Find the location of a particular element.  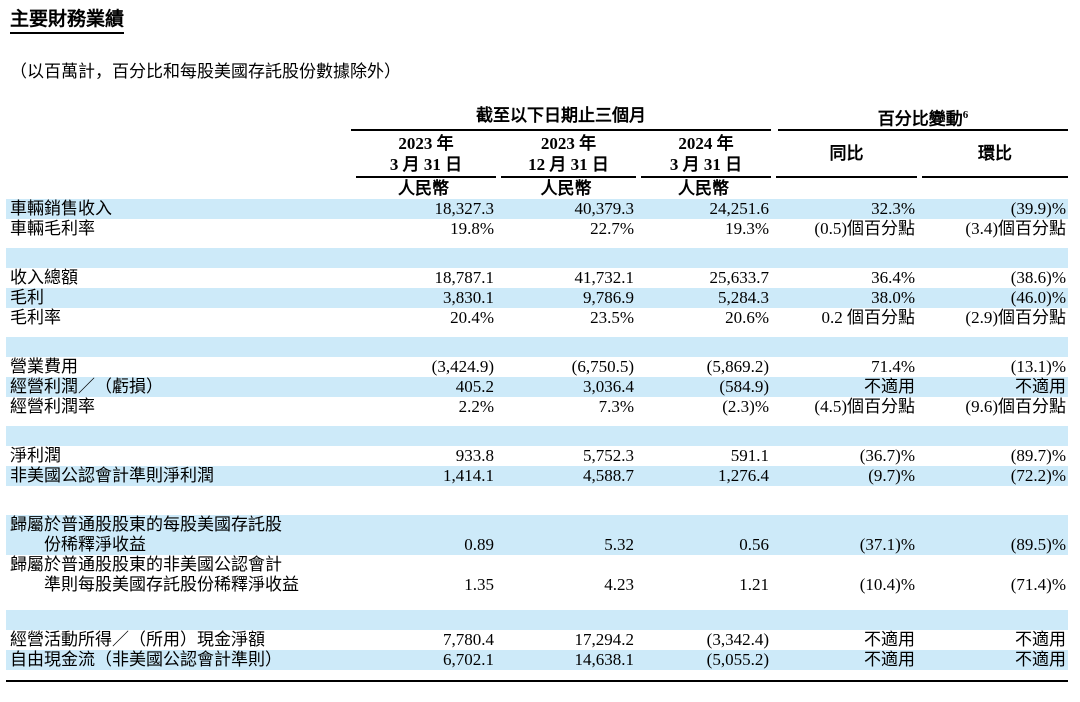

value-2023q4: 40,379.3 is located at coordinates (604, 208).